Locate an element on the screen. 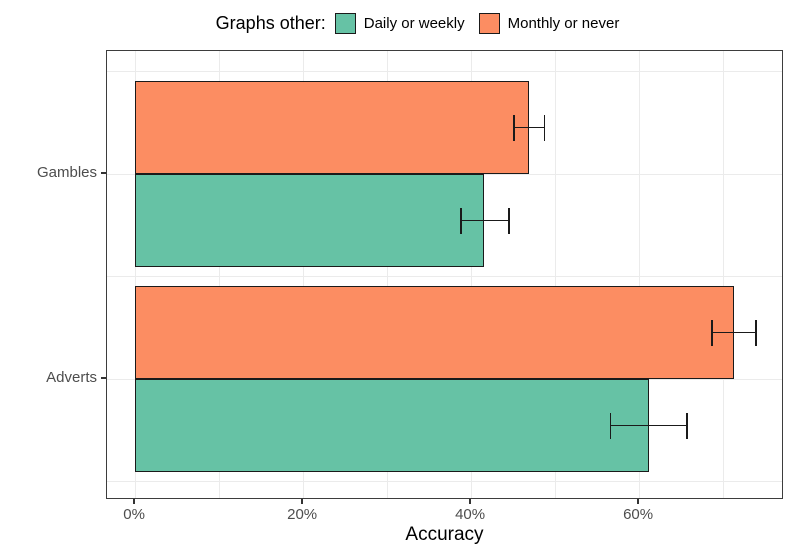 This screenshot has height=552, width=789. x-axis-title: Accuracy is located at coordinates (444, 534).